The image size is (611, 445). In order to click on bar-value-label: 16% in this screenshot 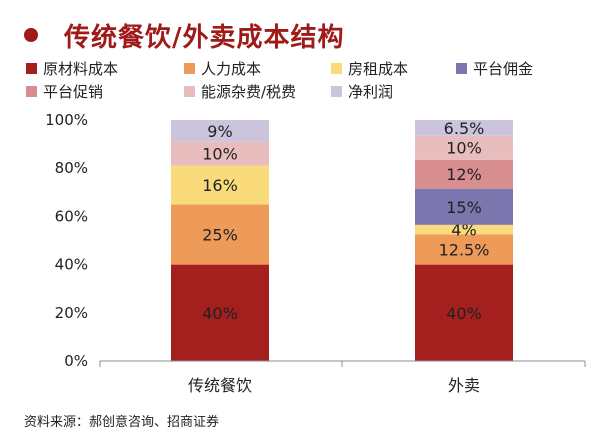, I will do `click(220, 185)`.